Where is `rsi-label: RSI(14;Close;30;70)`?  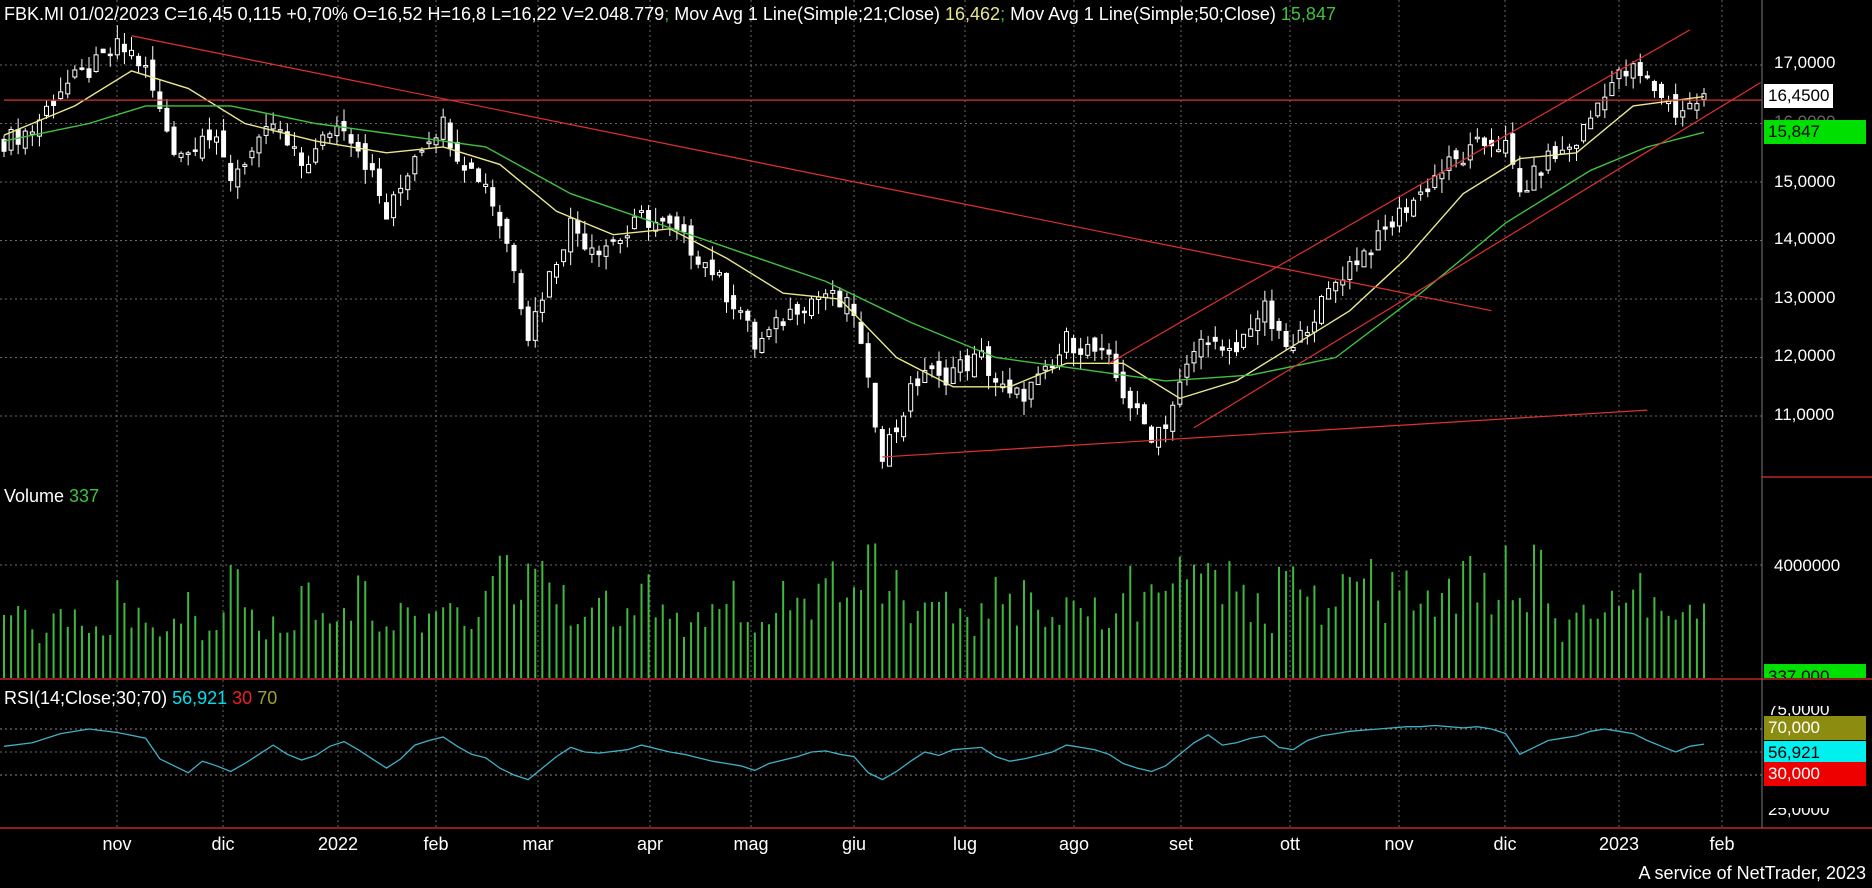
rsi-label: RSI(14;Close;30;70) is located at coordinates (86, 698).